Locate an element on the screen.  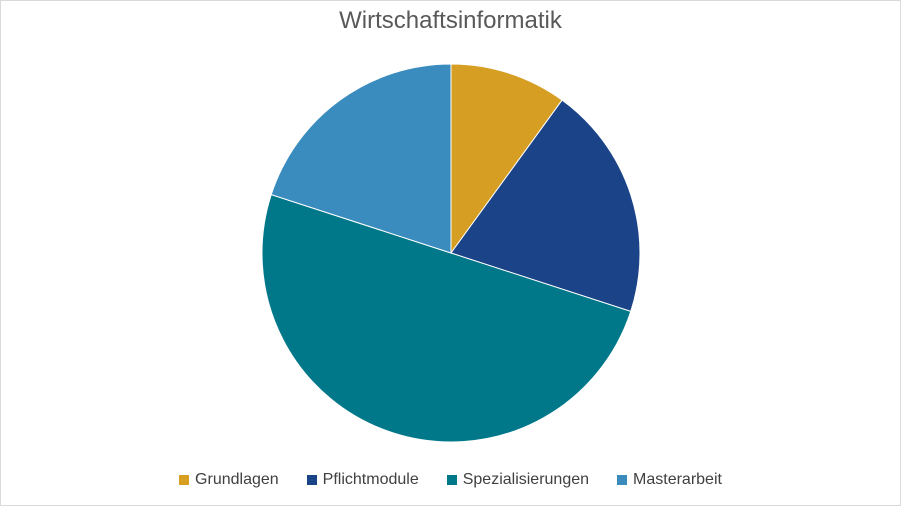
legend-item: Masterarbeit is located at coordinates (669, 480).